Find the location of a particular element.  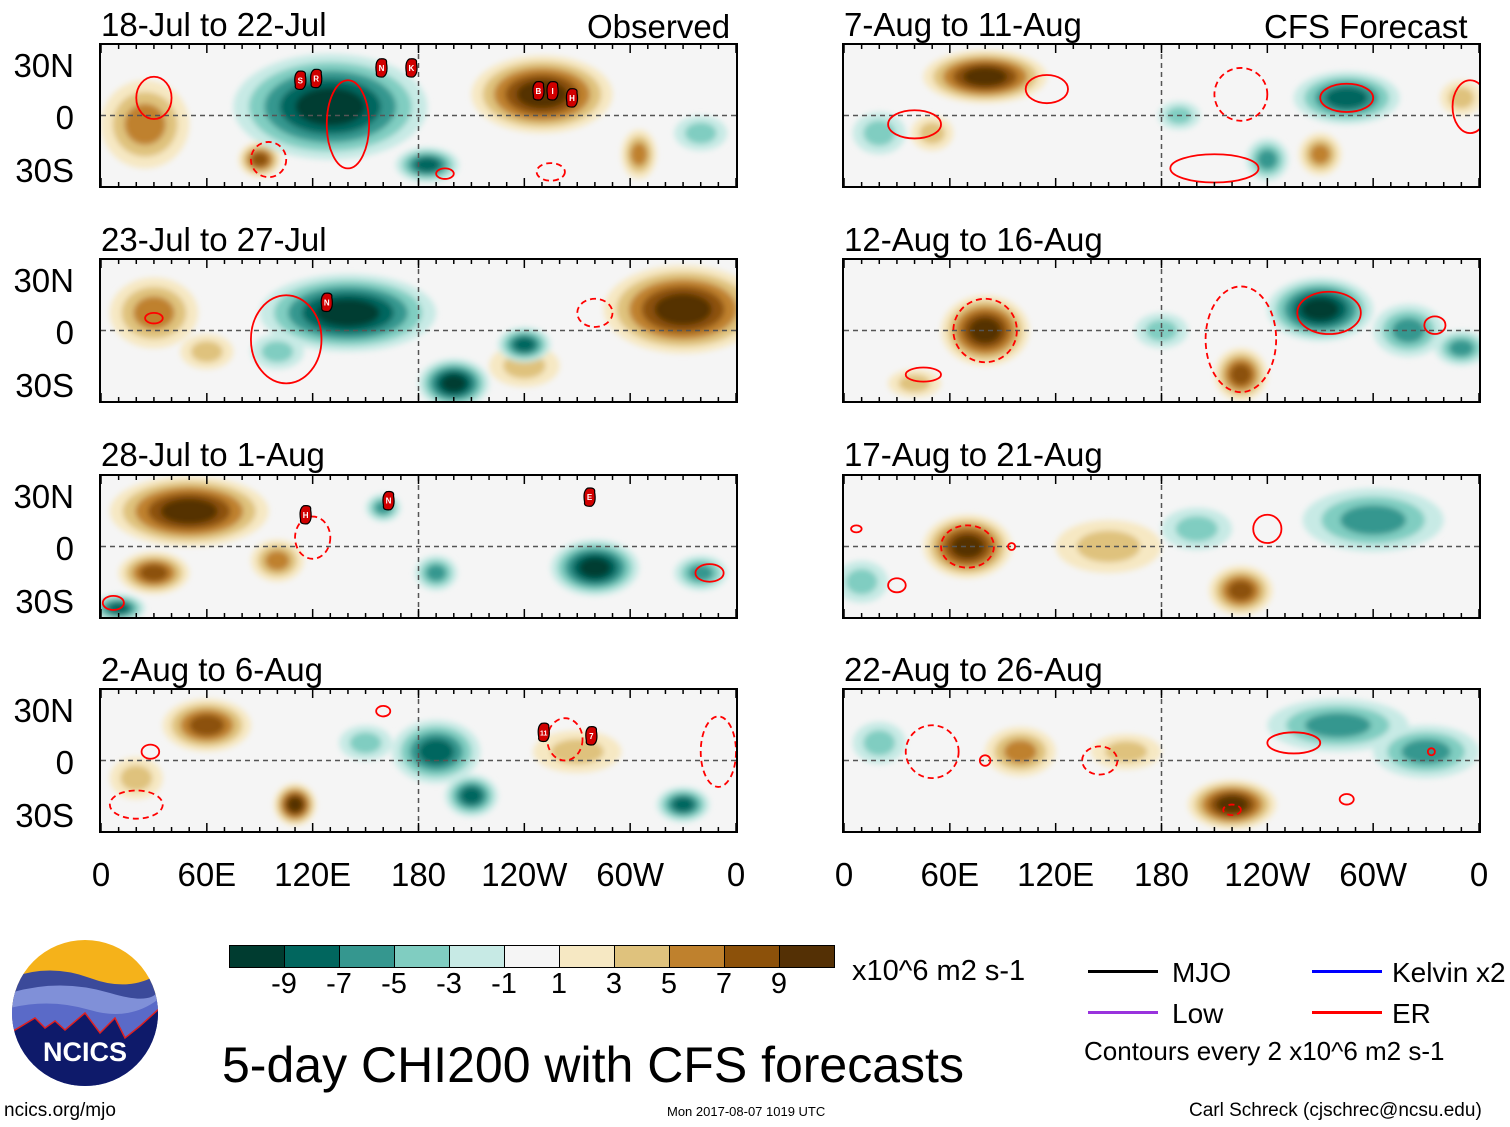

footer-url: ncics.org/mjo is located at coordinates (60, 1110).